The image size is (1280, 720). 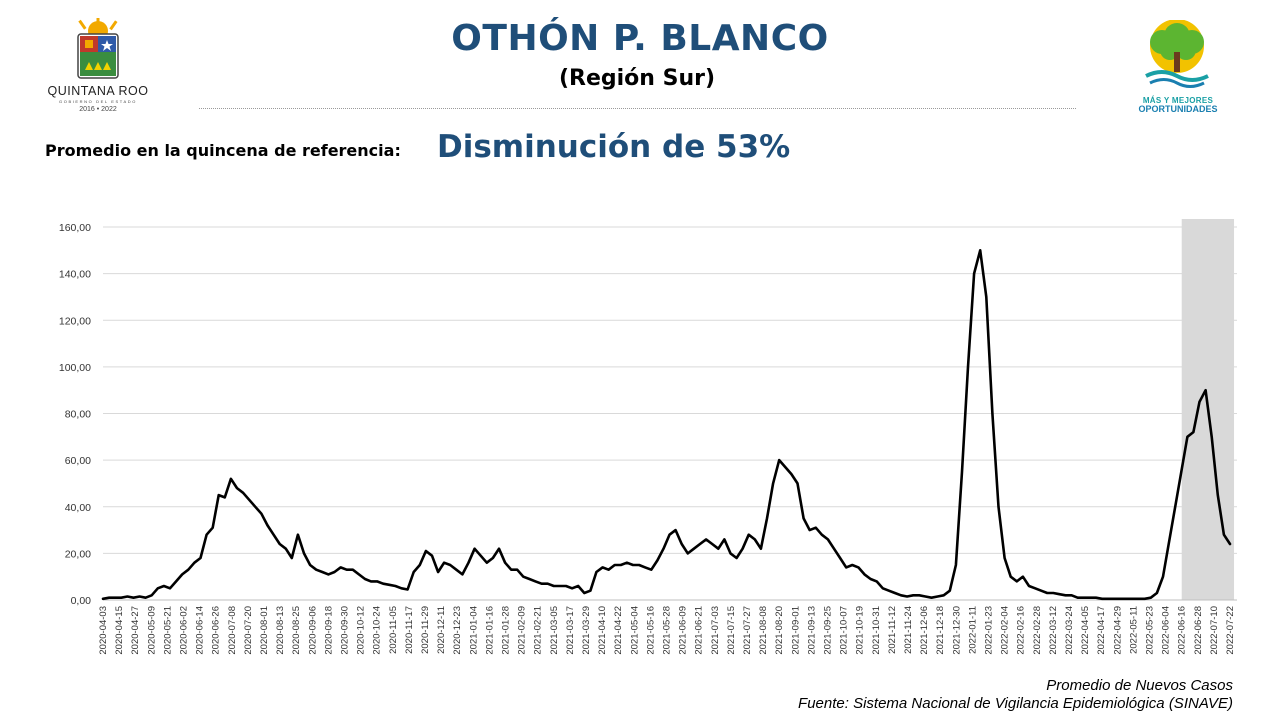 I want to click on x-tick-label: 2021-01-28, so click(x=506, y=630).